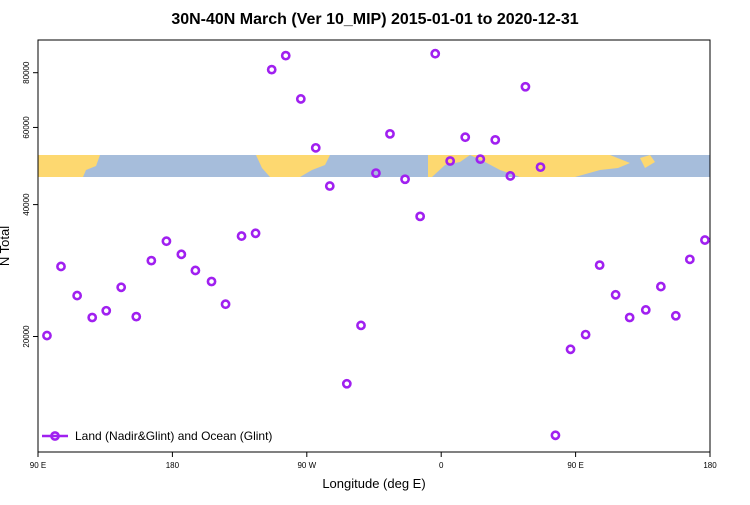 This screenshot has height=505, width=750. What do you see at coordinates (685, 166) in the screenshot?
I see `ocean` at bounding box center [685, 166].